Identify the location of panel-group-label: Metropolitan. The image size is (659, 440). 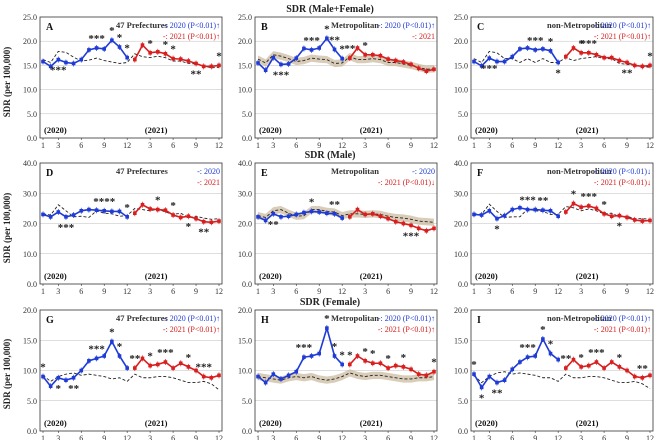
(355, 25).